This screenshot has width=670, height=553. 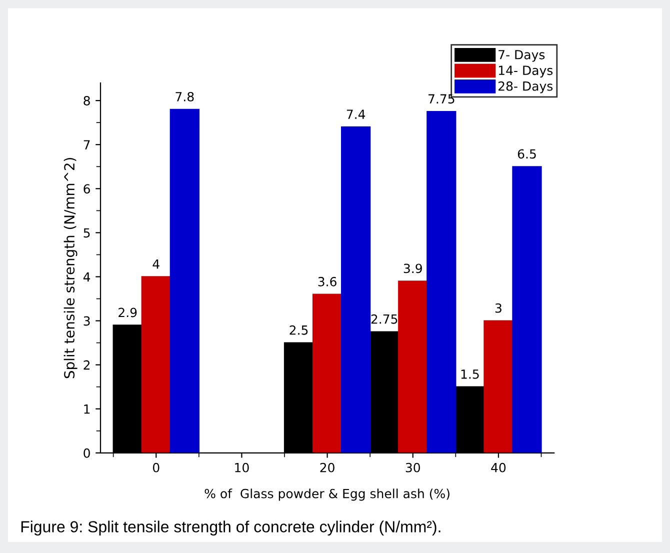 What do you see at coordinates (525, 72) in the screenshot?
I see `legend-label: 14- Days` at bounding box center [525, 72].